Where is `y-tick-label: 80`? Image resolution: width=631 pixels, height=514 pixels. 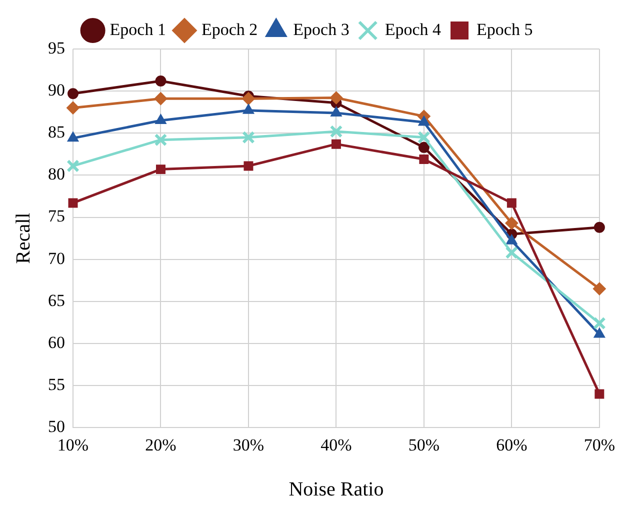
y-tick-label: 80 is located at coordinates (56, 174).